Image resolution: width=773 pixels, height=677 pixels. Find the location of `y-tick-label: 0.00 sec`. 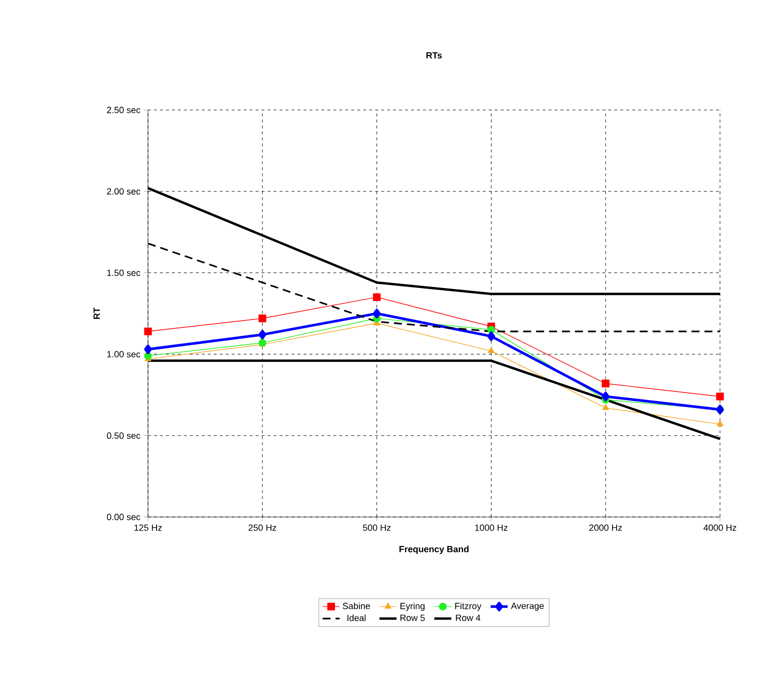

y-tick-label: 0.00 sec is located at coordinates (123, 517).